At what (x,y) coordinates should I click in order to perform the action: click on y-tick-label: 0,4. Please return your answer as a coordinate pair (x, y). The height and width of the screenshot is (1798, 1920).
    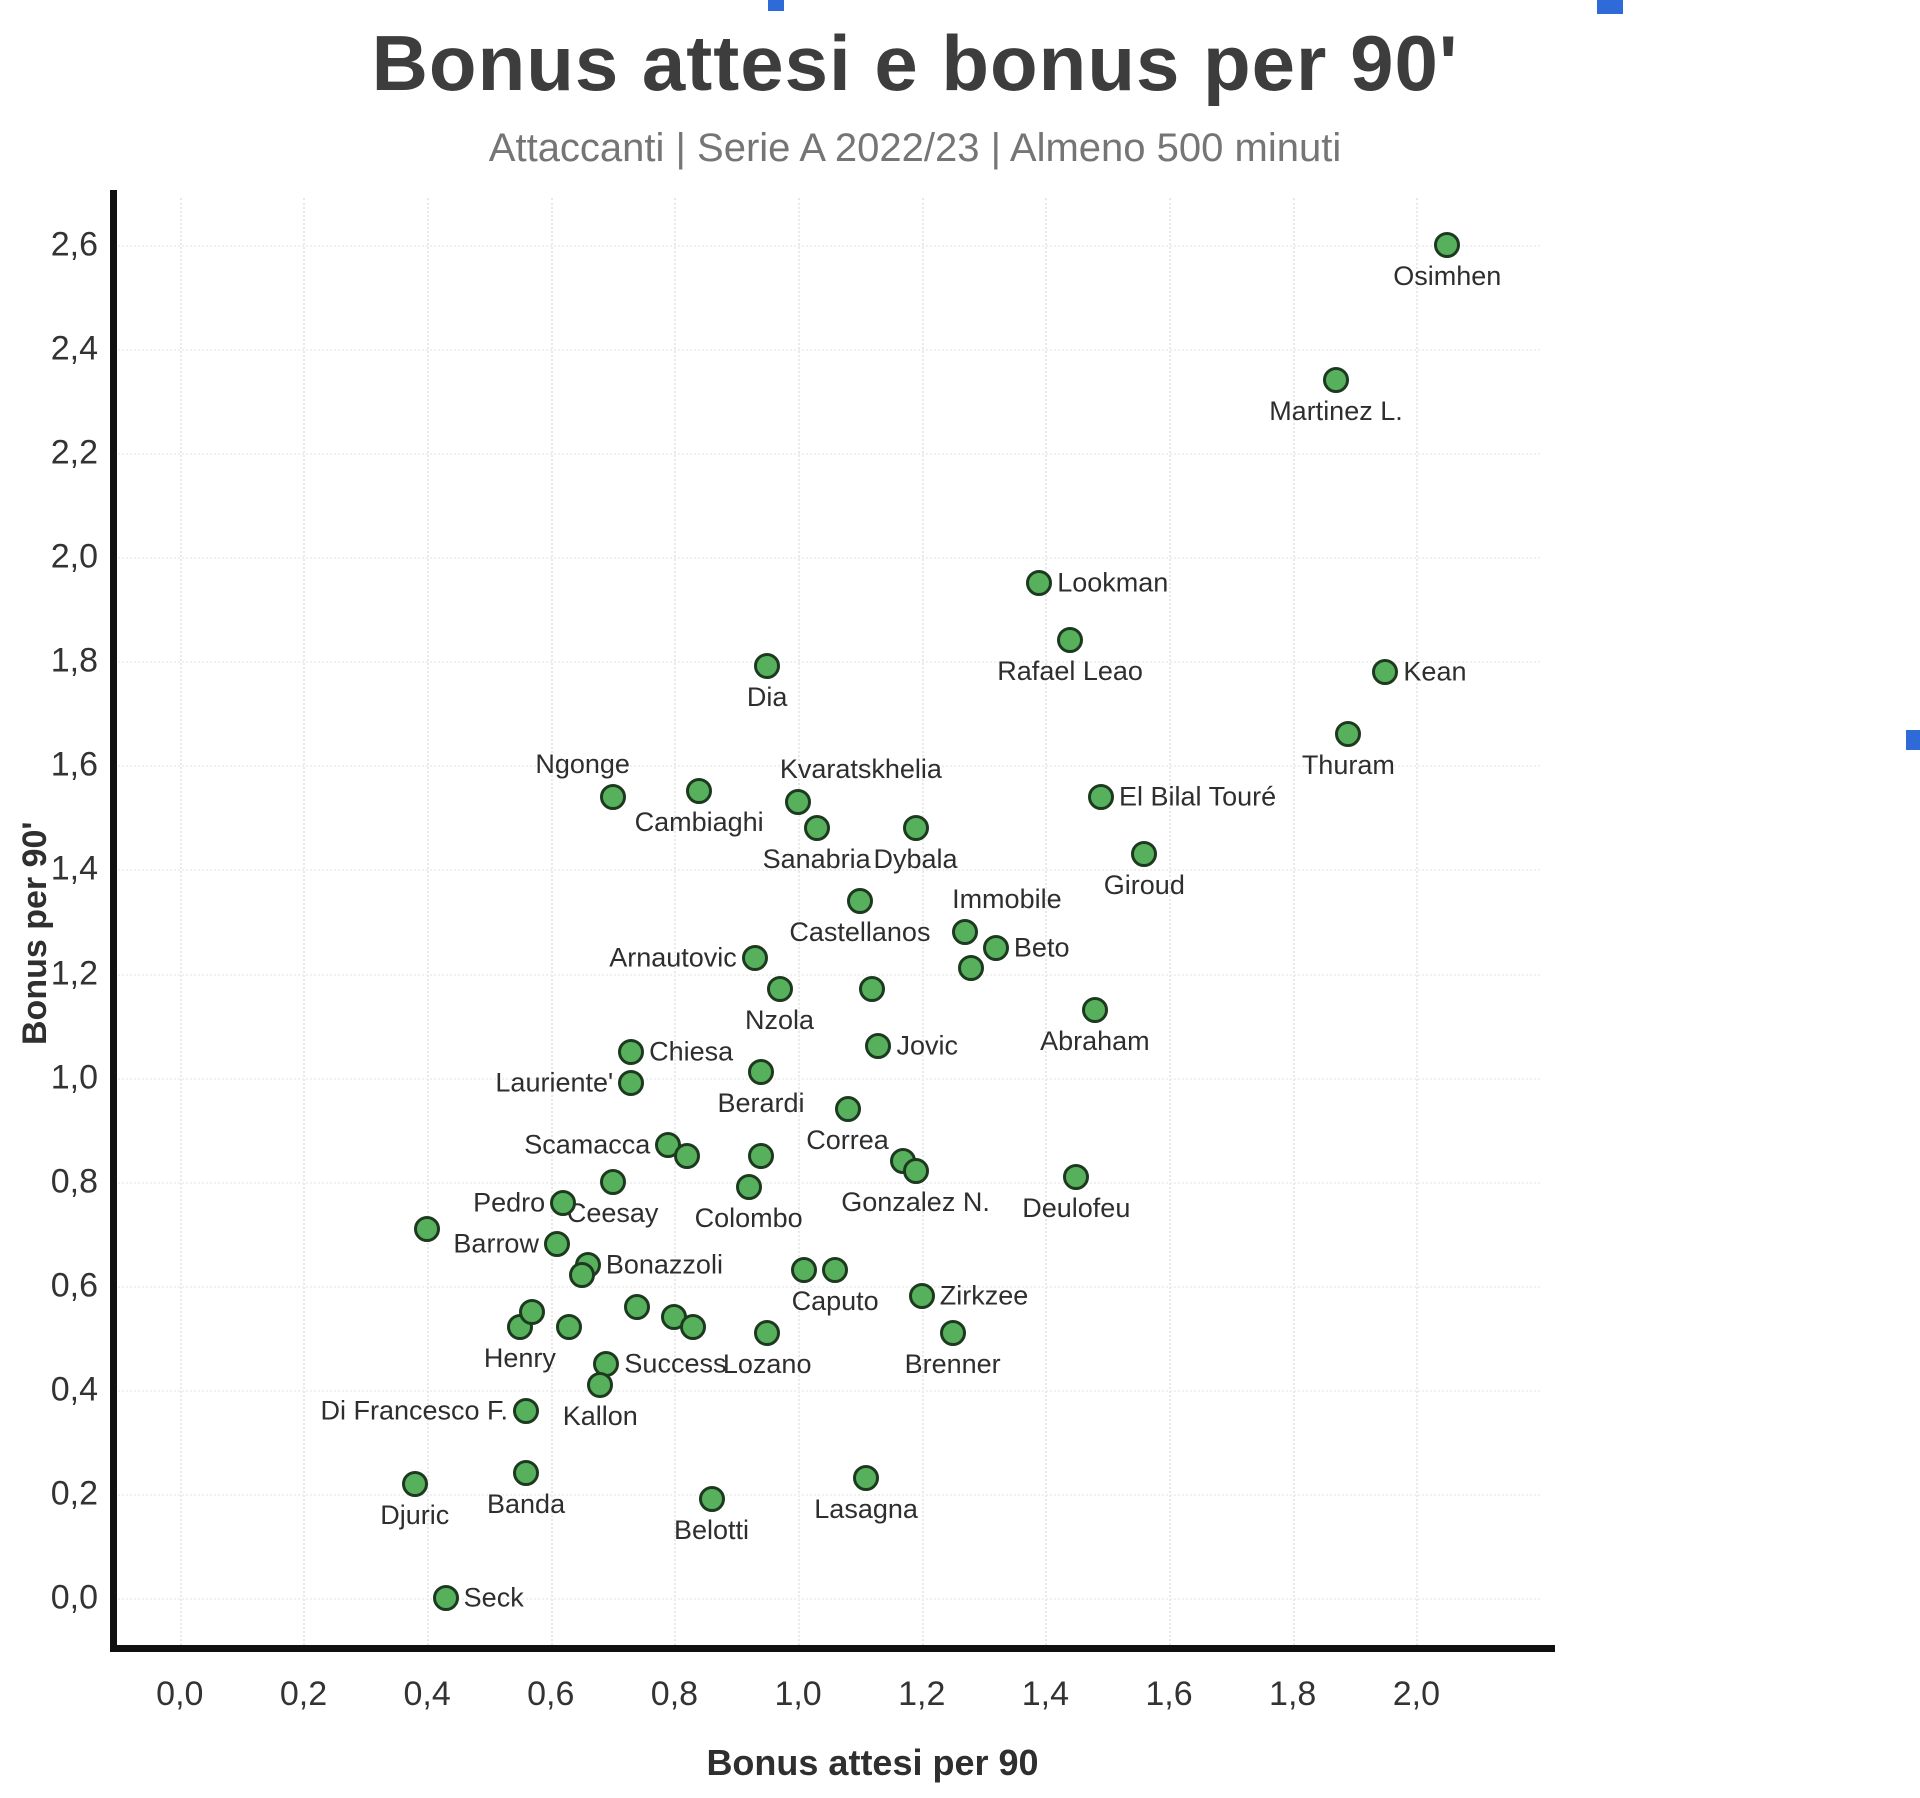
    Looking at the image, I should click on (74, 1389).